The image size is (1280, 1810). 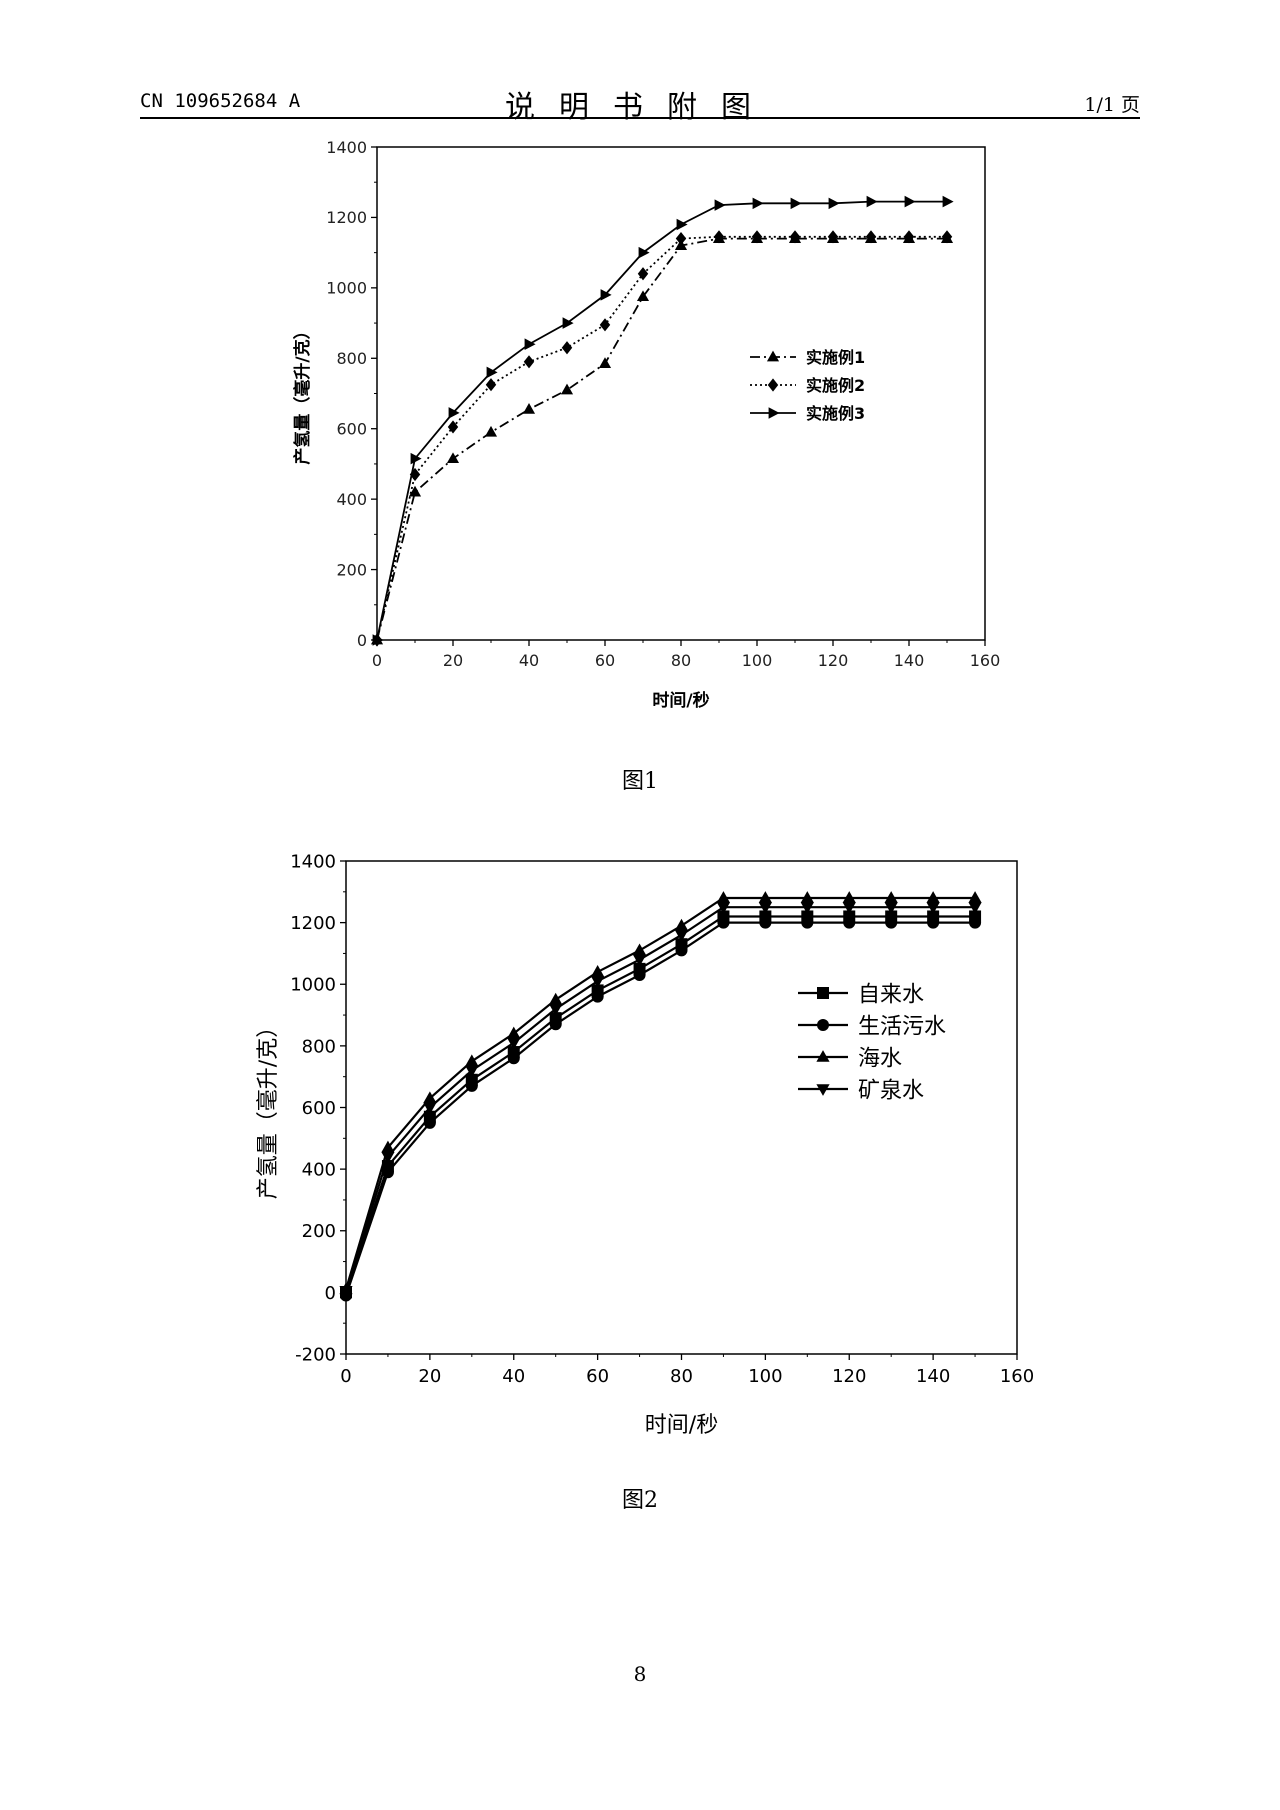 I want to click on y-tick-label: 1200, so click(x=346, y=217).